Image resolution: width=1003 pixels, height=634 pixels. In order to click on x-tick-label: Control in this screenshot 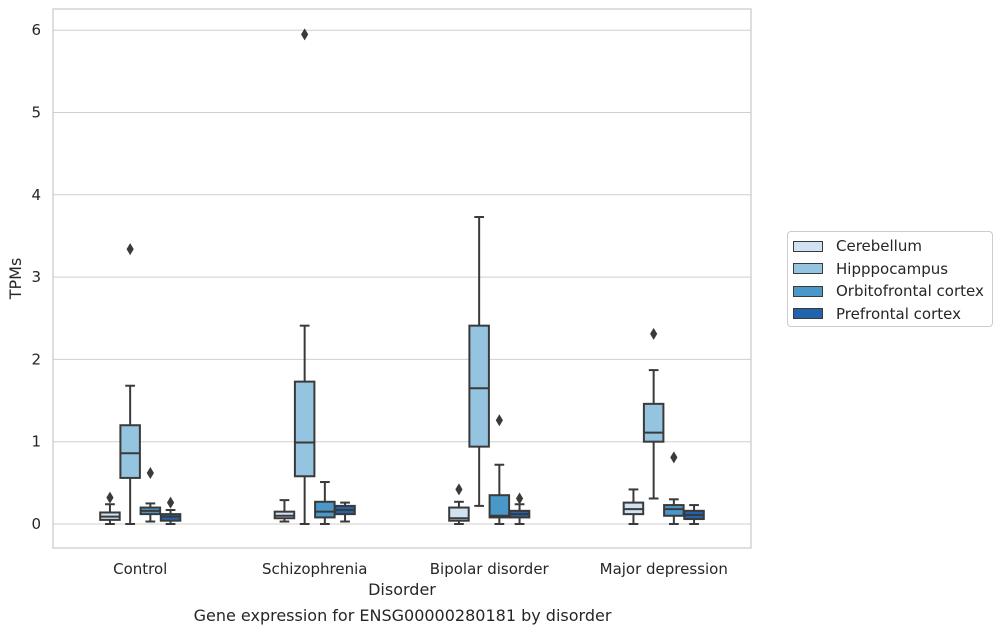, I will do `click(140, 569)`.